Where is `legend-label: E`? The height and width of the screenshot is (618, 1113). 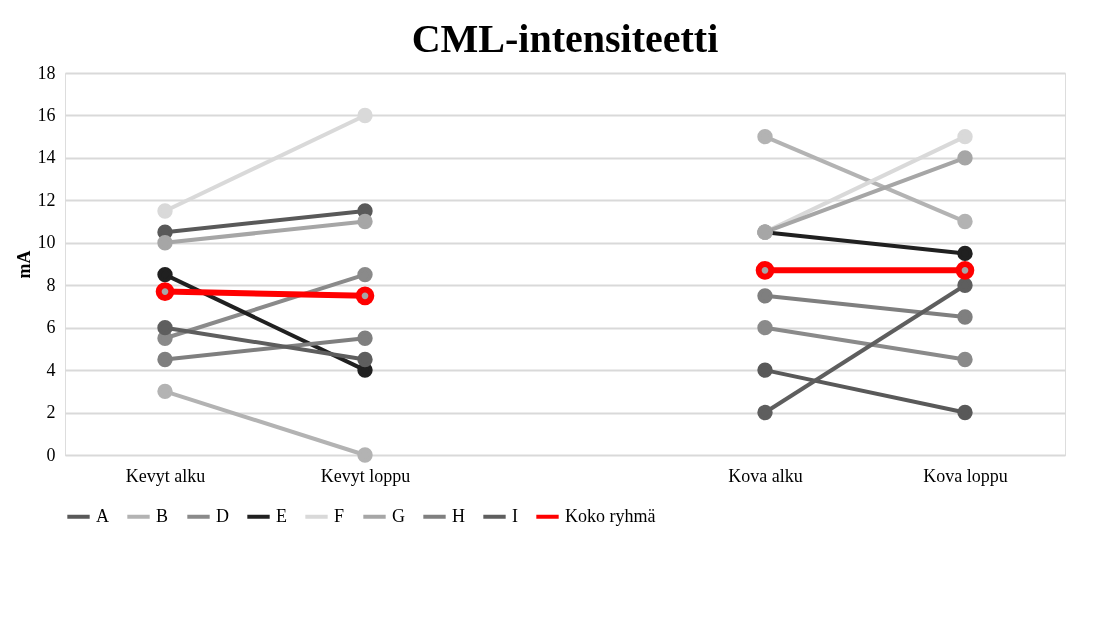 legend-label: E is located at coordinates (281, 515).